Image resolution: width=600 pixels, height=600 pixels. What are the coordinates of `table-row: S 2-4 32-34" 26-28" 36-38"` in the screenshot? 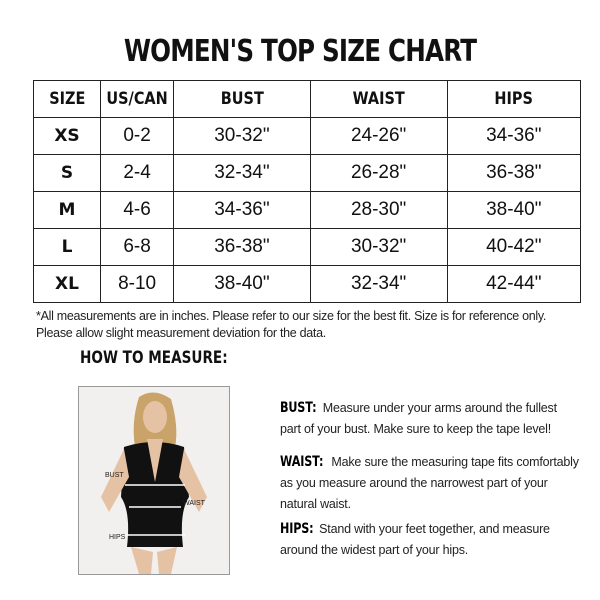 It's located at (307, 173).